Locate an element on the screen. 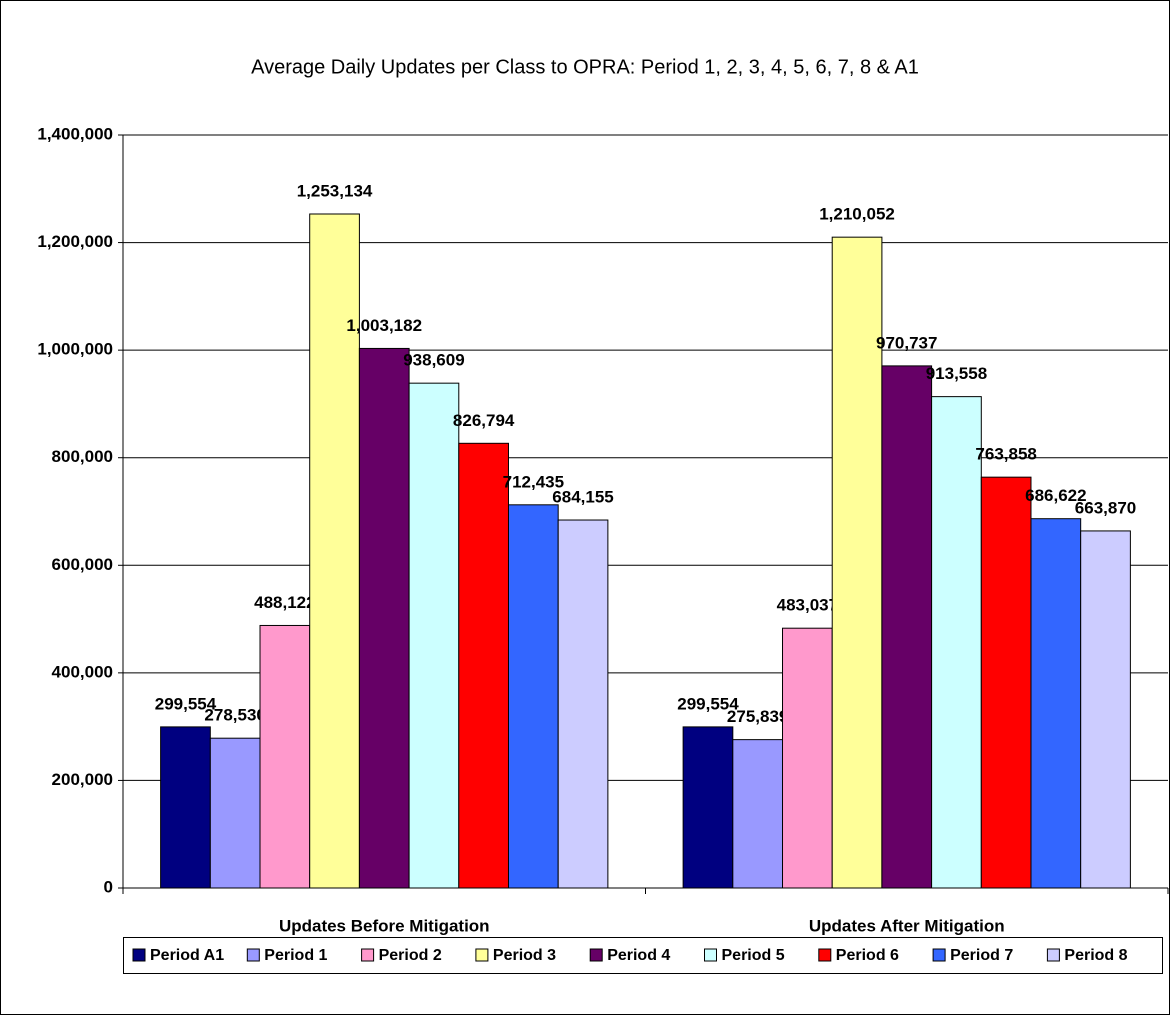 This screenshot has width=1170, height=1020. y-tick-label: 1,000,000 is located at coordinates (75, 349).